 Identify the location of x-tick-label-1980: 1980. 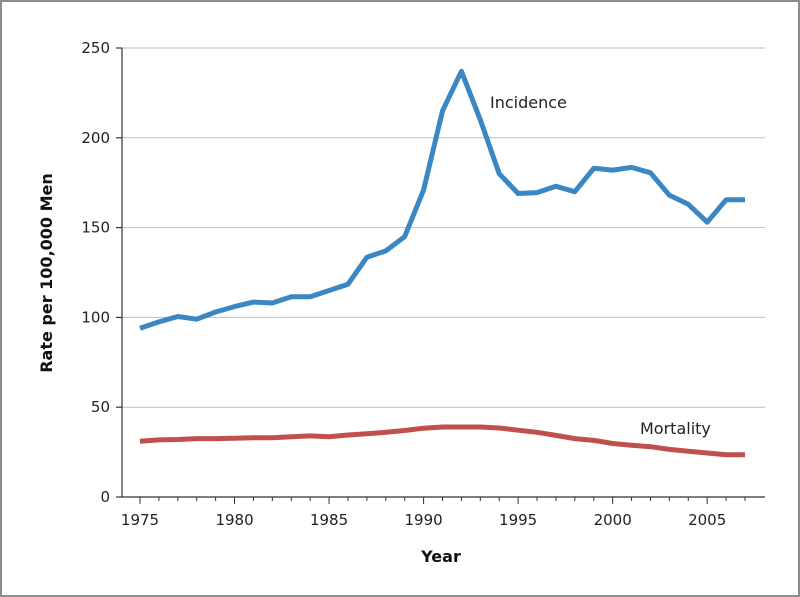
(234, 520).